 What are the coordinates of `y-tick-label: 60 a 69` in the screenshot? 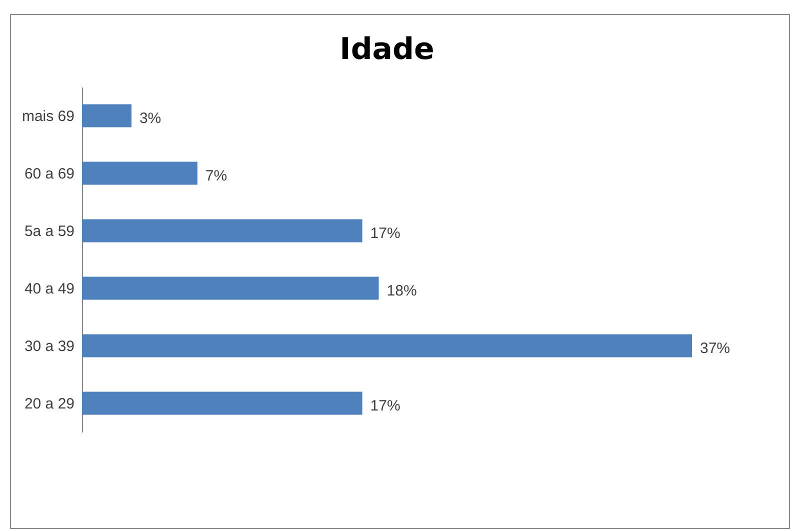 It's located at (49, 173).